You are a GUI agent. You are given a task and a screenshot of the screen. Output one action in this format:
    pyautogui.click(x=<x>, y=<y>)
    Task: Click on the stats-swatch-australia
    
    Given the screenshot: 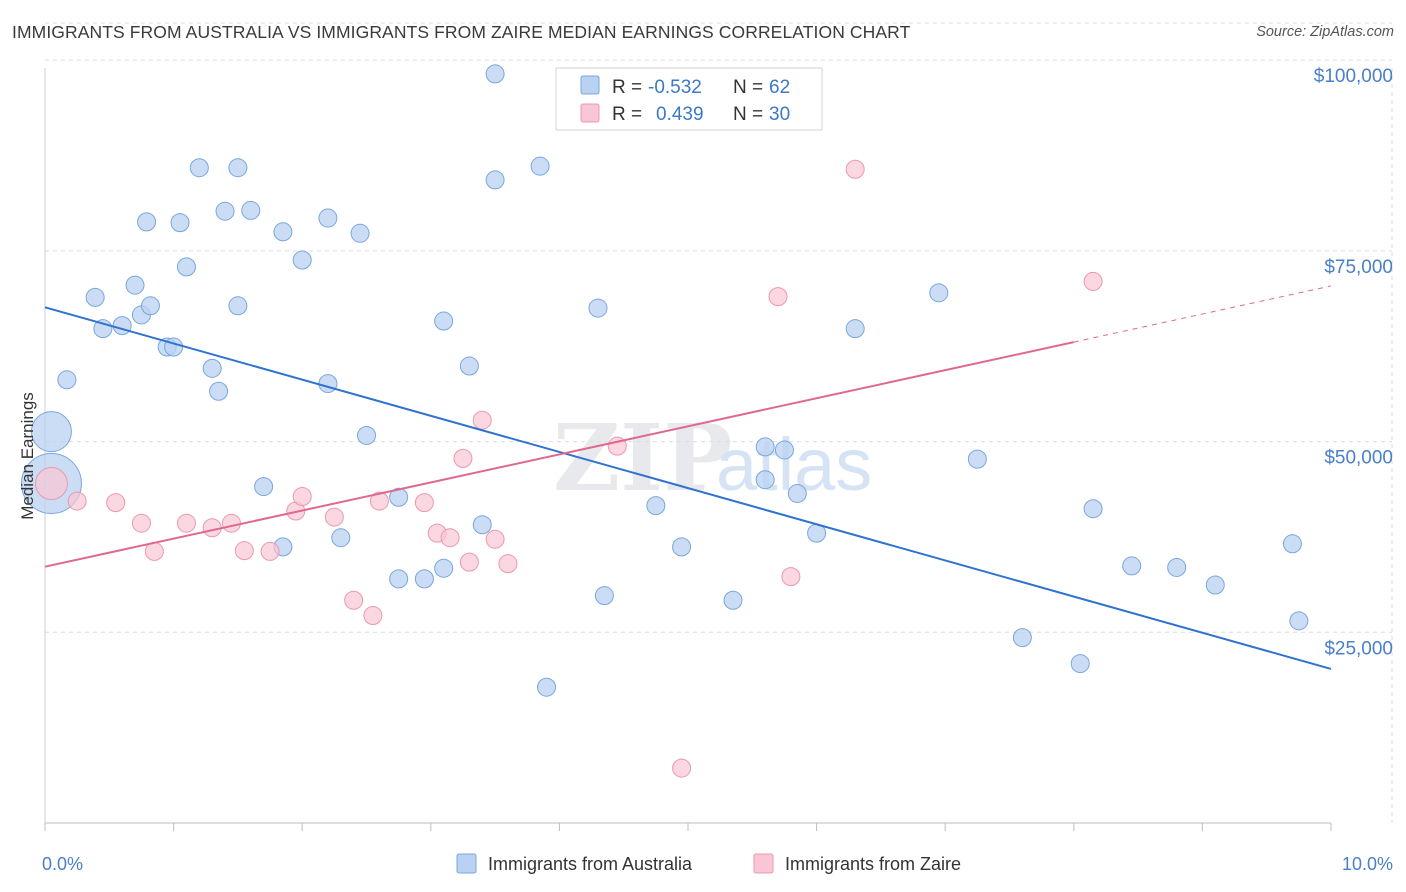 What is the action you would take?
    pyautogui.click(x=590, y=85)
    